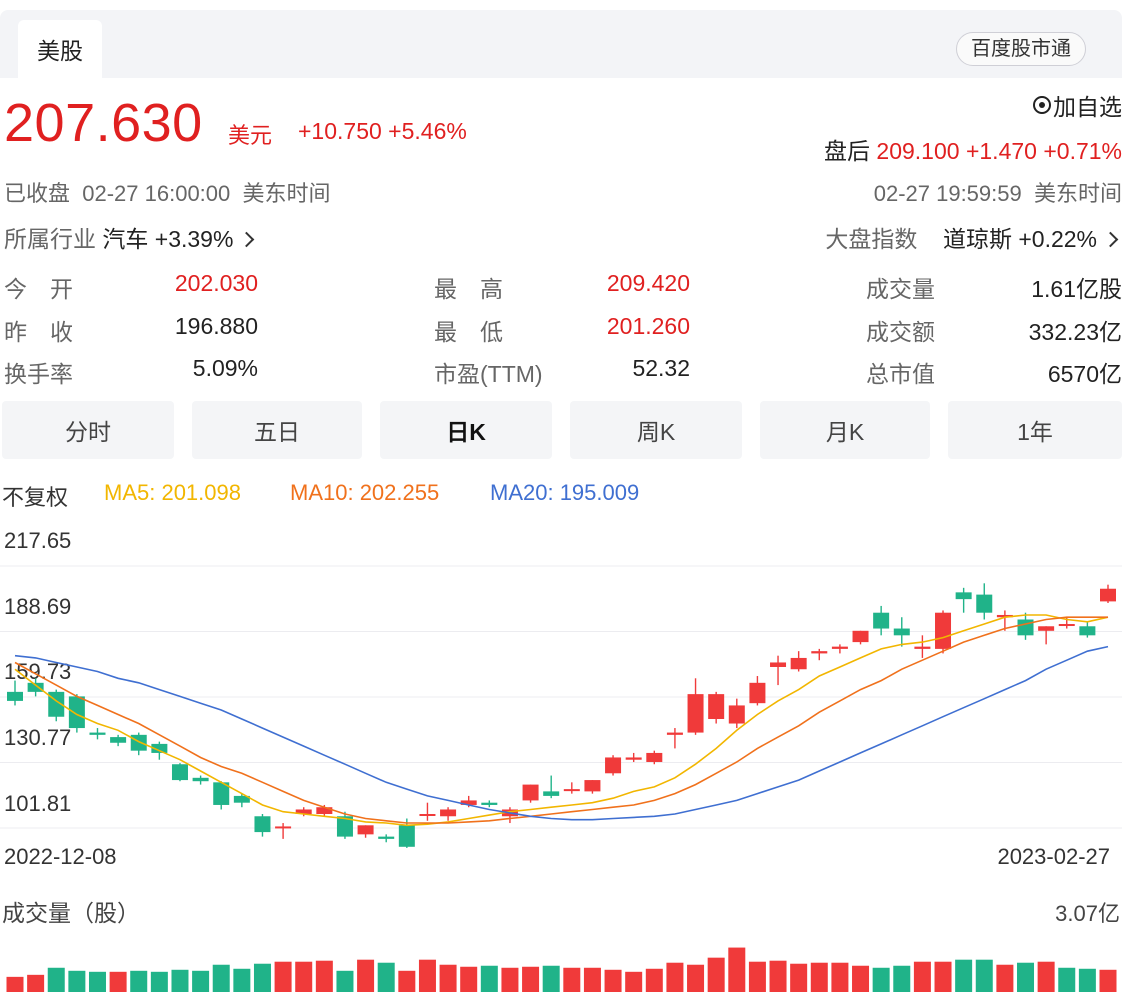 This screenshot has width=1134, height=1006. Describe the element at coordinates (565, 492) in the screenshot. I see `ma20-legend: MA20: 195.009` at that location.